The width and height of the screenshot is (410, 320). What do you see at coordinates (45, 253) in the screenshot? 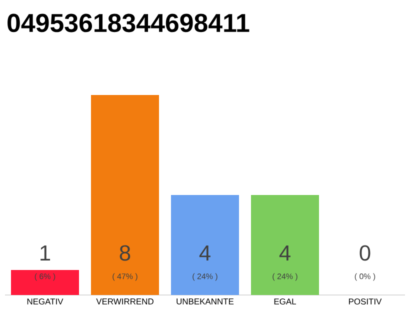
I see `data-label: 1` at bounding box center [45, 253].